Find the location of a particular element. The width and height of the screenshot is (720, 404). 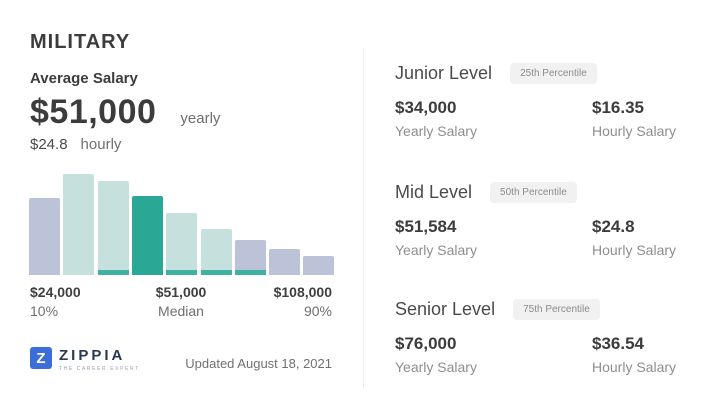

level-values-row: $34,000 $16.35 is located at coordinates (545, 108).